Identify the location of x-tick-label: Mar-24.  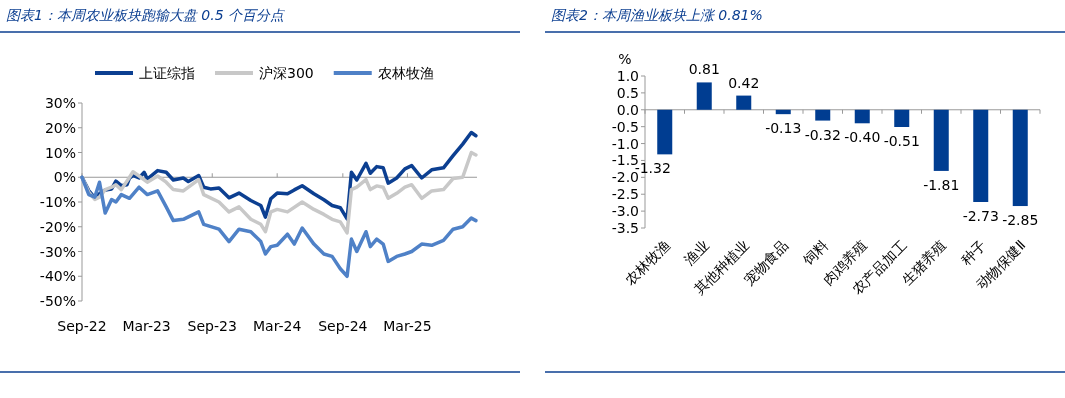
(277, 326).